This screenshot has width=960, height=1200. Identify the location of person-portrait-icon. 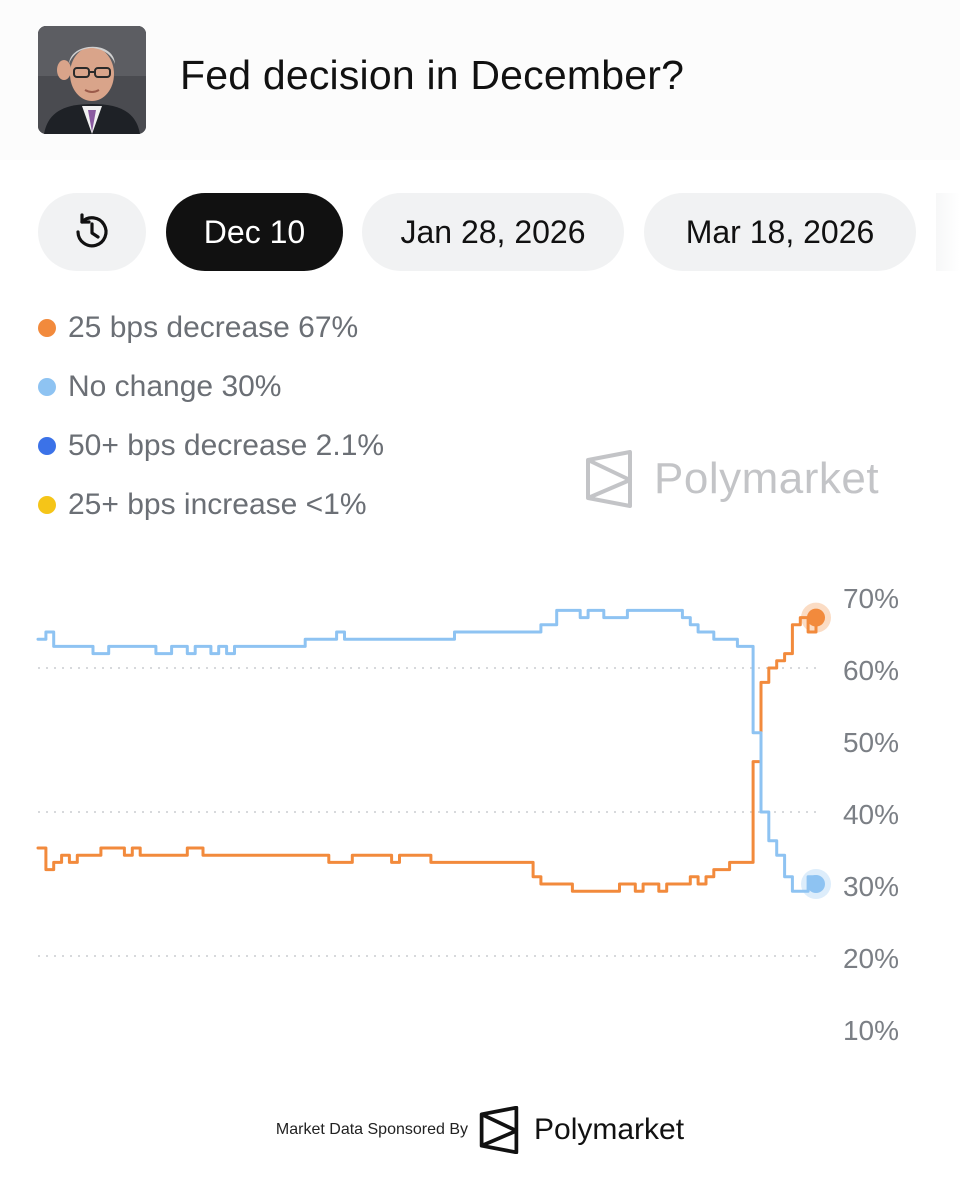
(92, 80).